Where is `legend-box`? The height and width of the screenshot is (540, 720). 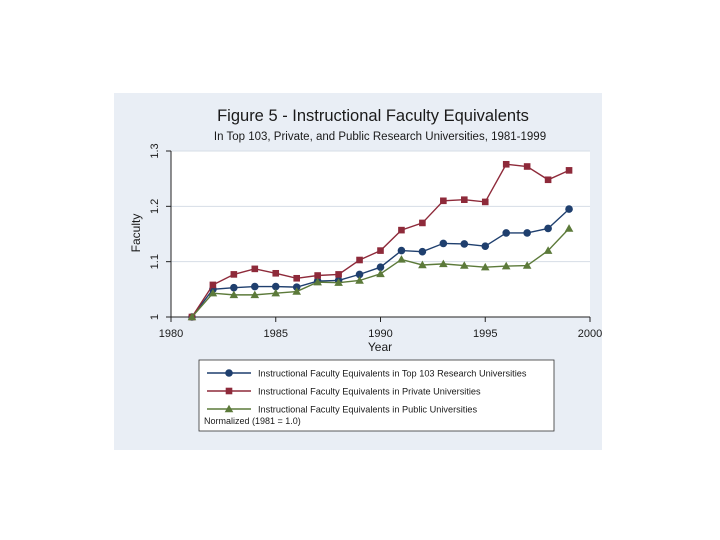
legend-box is located at coordinates (376, 395).